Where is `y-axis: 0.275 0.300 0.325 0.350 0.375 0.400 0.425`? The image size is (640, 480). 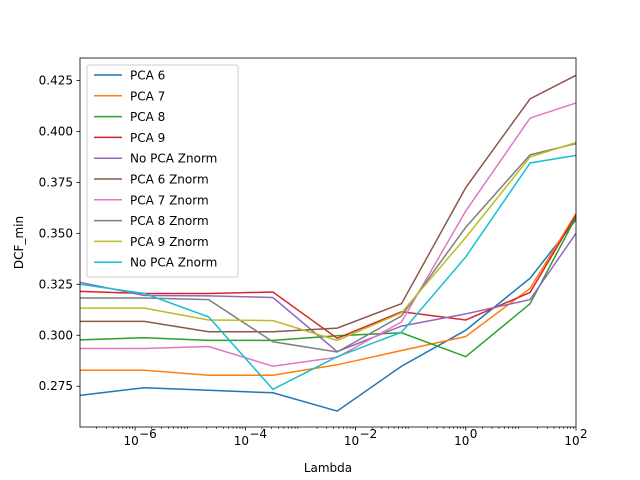
y-axis: 0.275 0.300 0.325 0.350 0.375 0.400 0.425 is located at coordinates (59, 233).